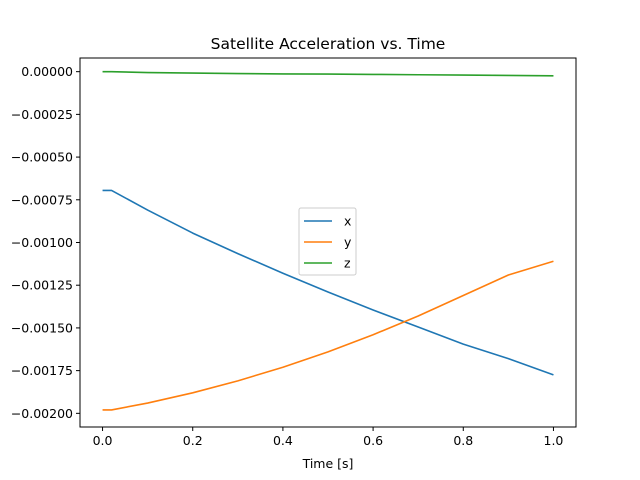 The width and height of the screenshot is (640, 480). I want to click on y-tick-label: −0.00050, so click(42, 157).